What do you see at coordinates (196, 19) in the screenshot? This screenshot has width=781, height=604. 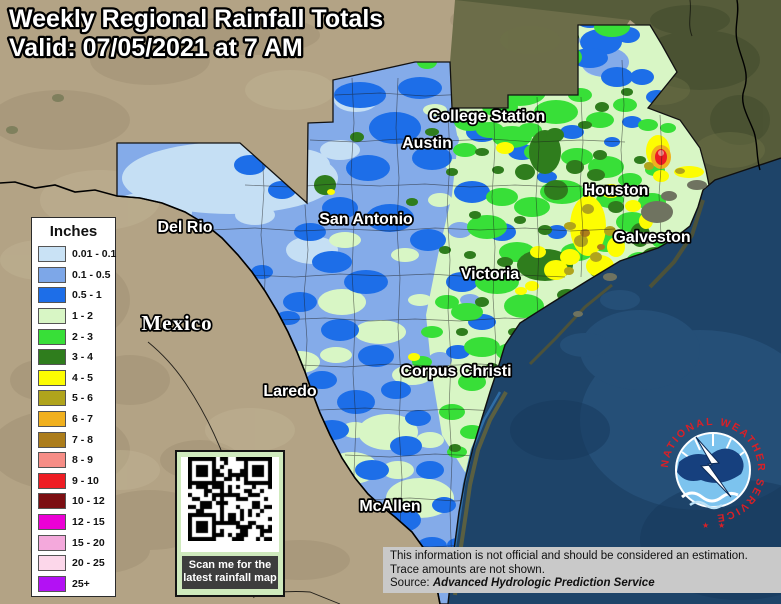 I see `map-title-line1: Weekly Regional Rainfall Totals` at bounding box center [196, 19].